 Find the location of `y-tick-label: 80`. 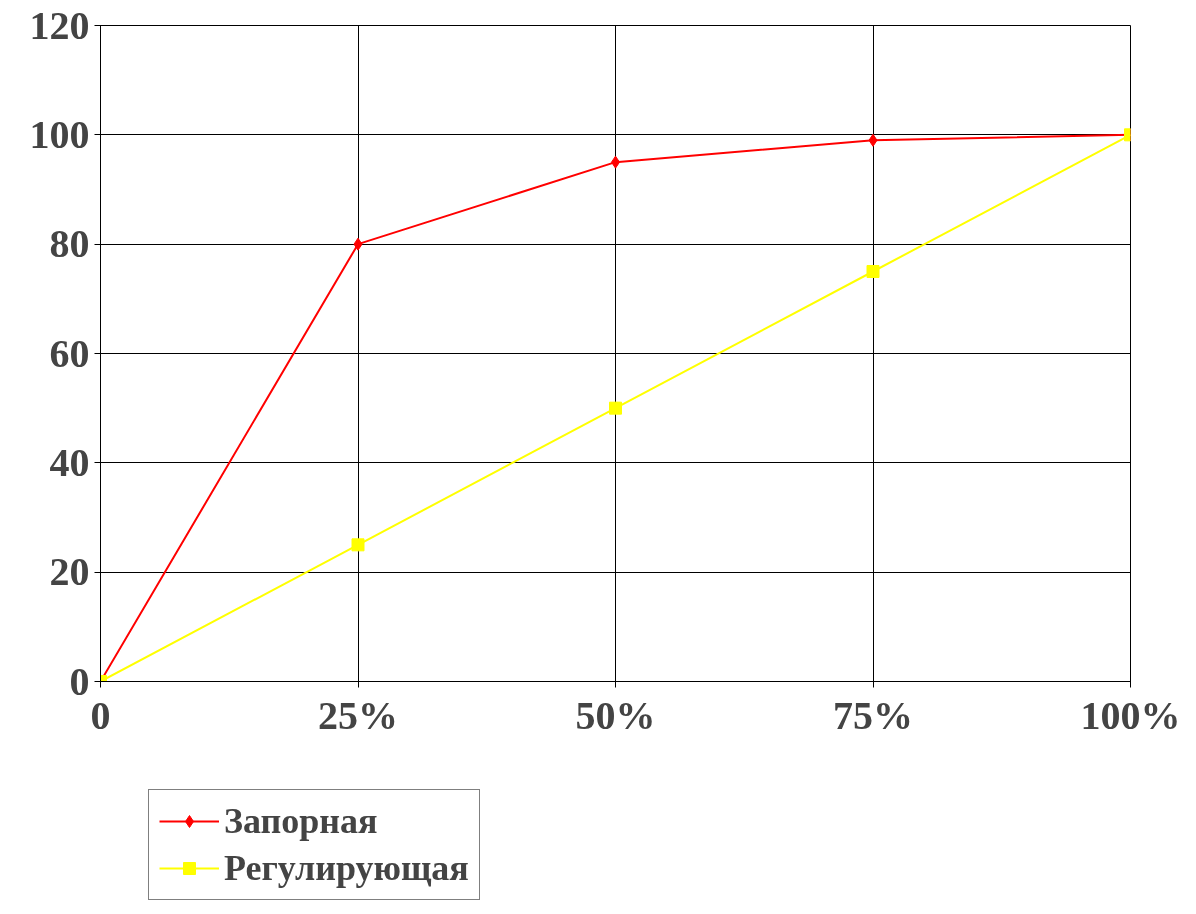

y-tick-label: 80 is located at coordinates (69, 244).